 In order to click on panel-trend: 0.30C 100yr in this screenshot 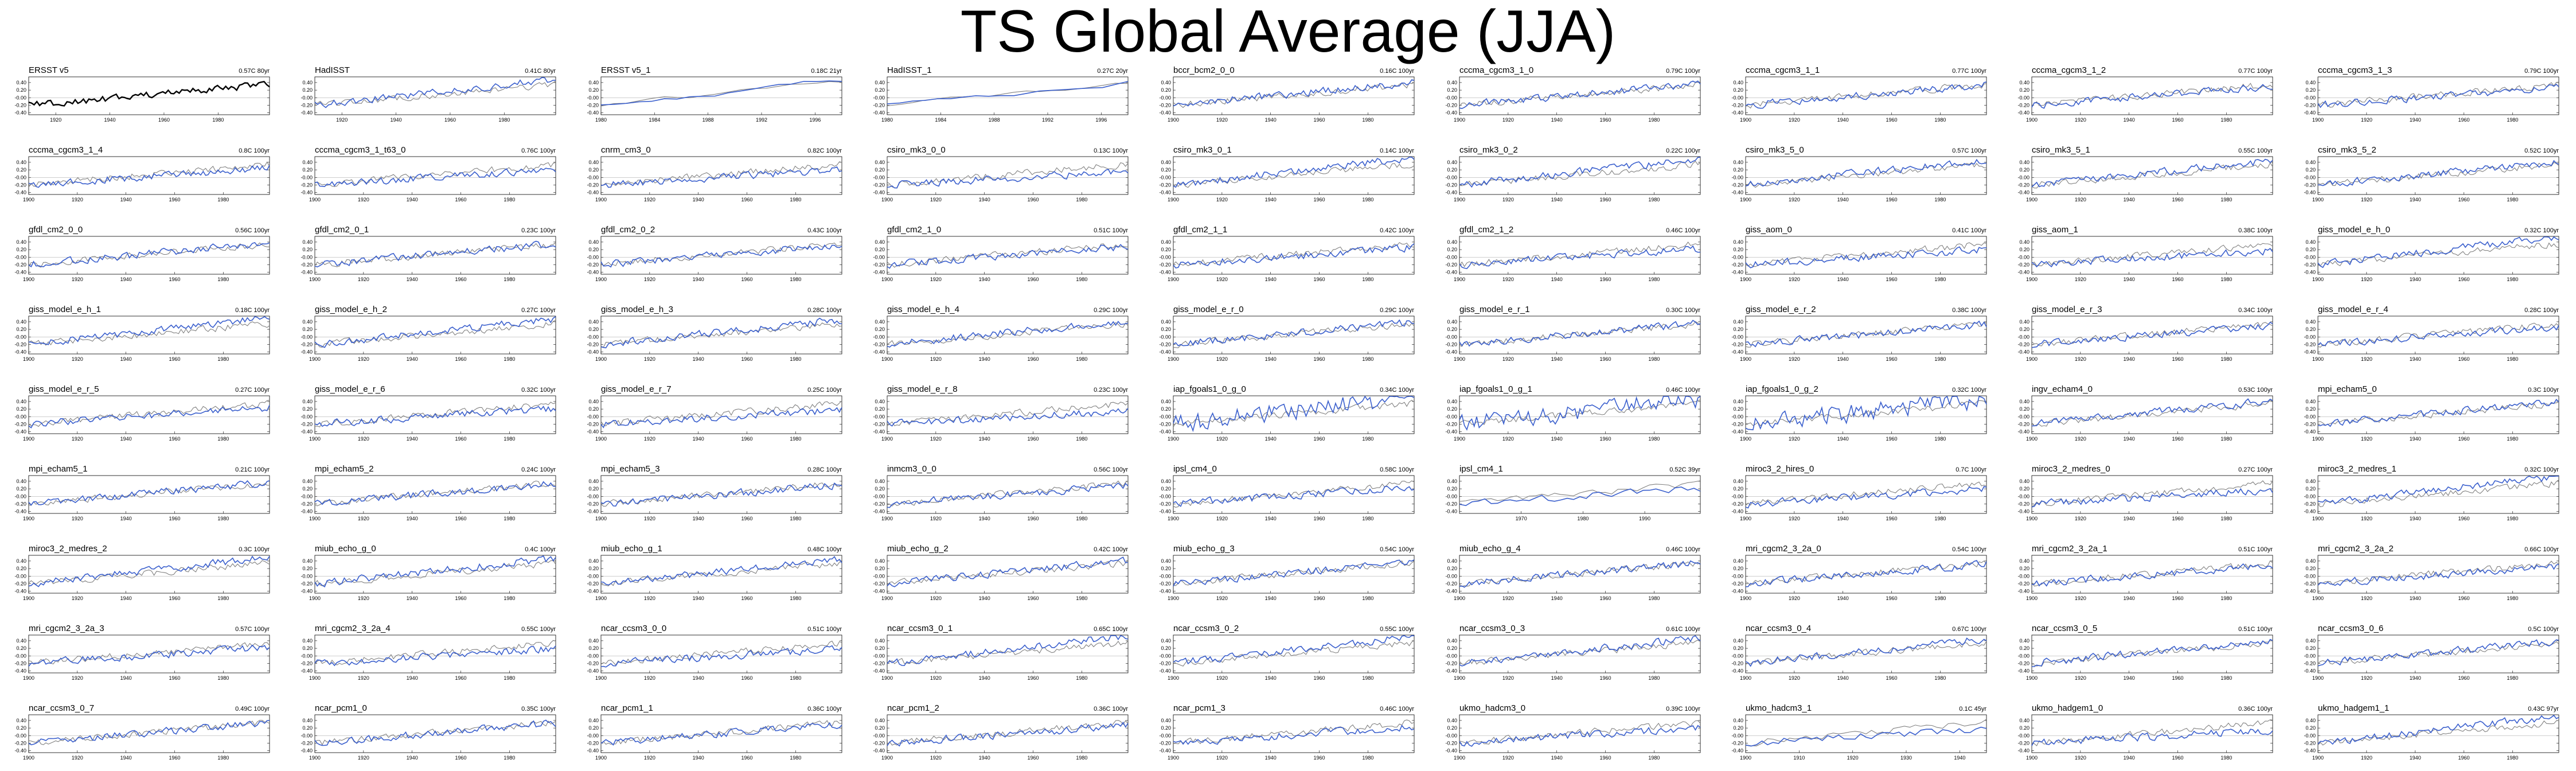, I will do `click(1683, 310)`.